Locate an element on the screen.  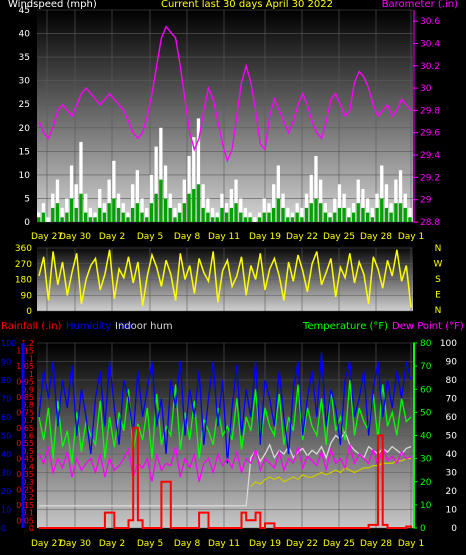
rain-tick-label: 0.2 is located at coordinates (27, 497).